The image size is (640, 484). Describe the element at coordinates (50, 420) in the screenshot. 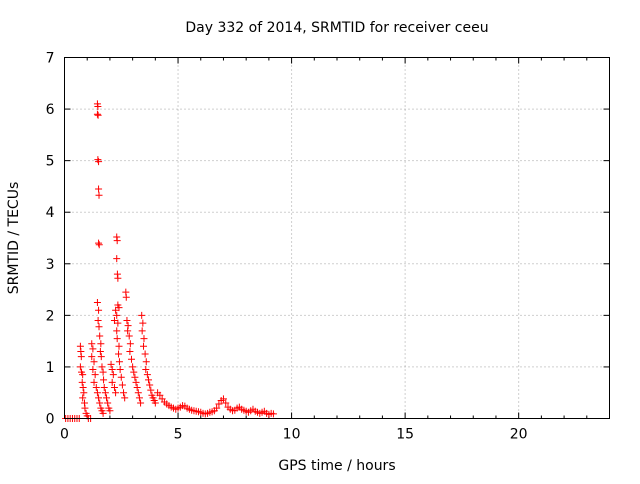

I see `y-tick-label: 0` at that location.